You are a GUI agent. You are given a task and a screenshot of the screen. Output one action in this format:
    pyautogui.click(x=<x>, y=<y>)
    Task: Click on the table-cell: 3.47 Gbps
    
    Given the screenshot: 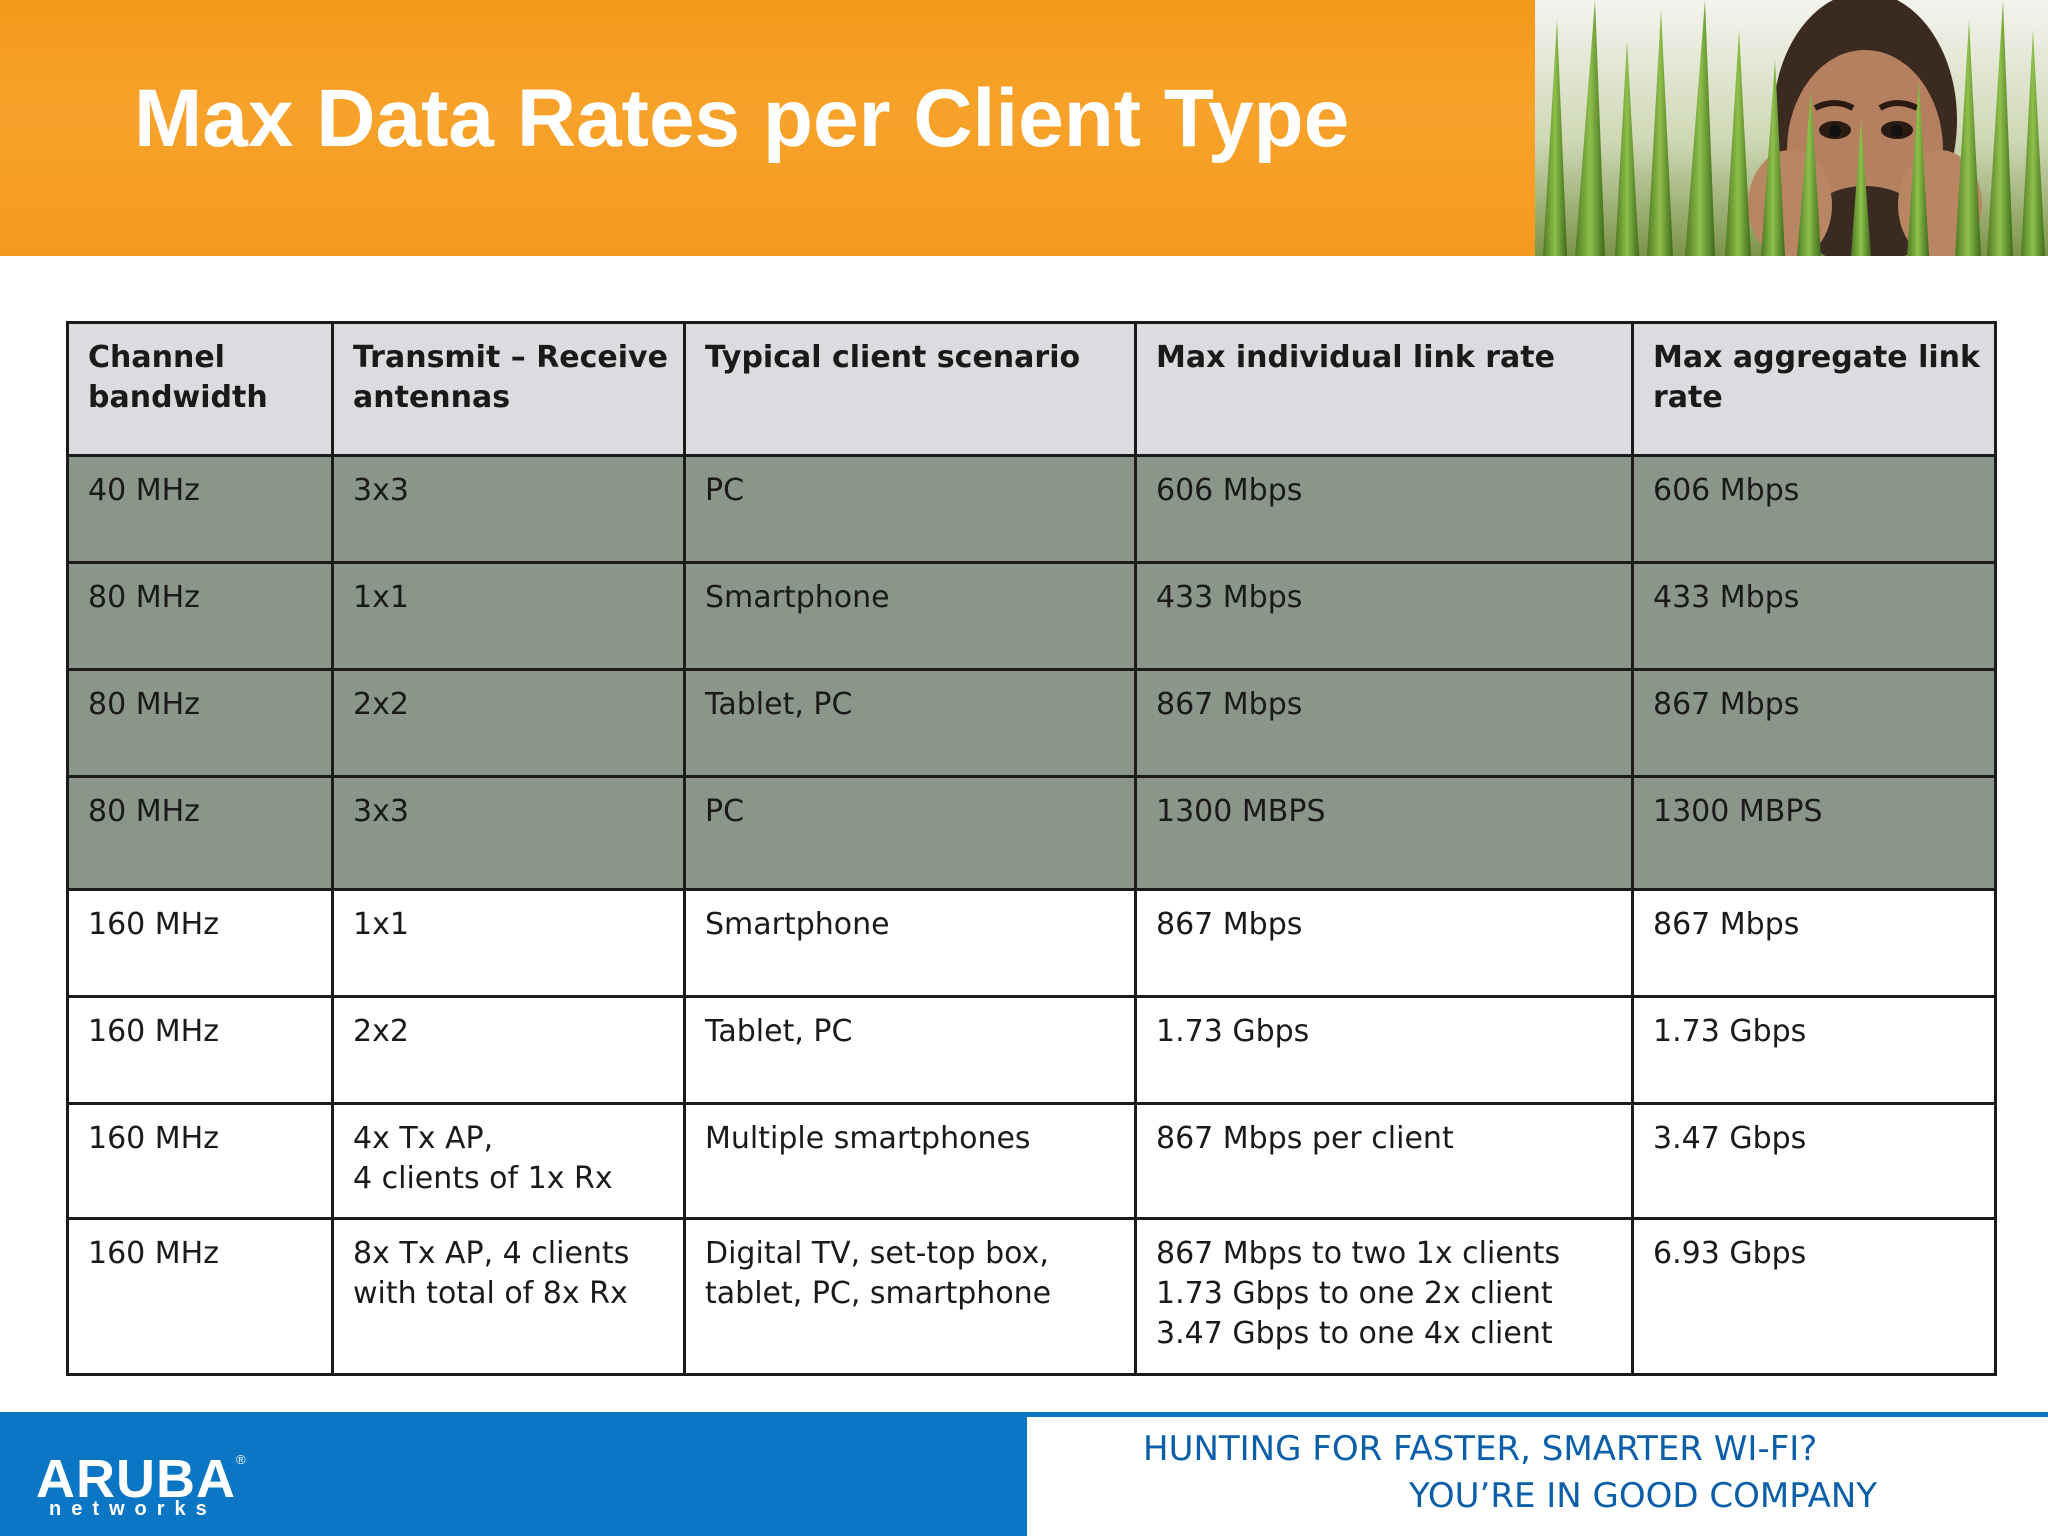 What is the action you would take?
    pyautogui.click(x=1814, y=1161)
    